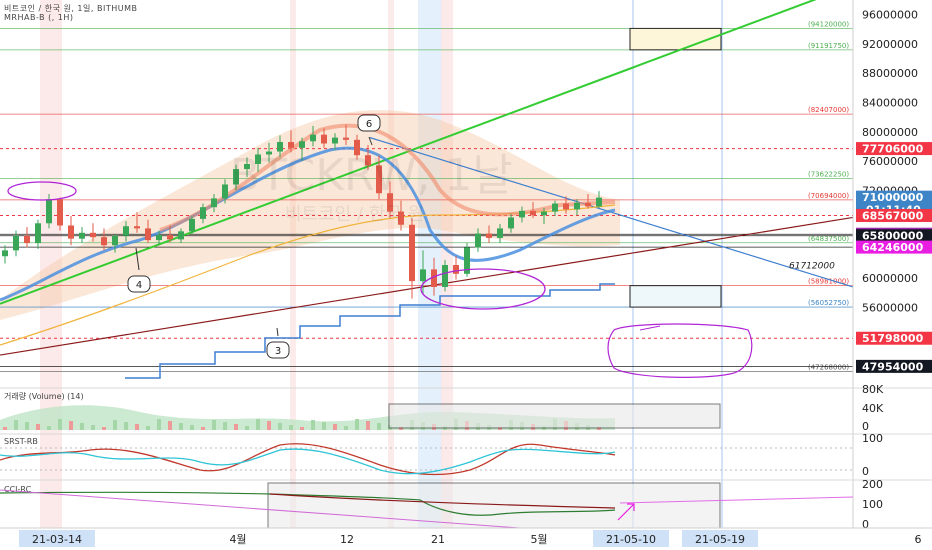 The image size is (932, 550). What do you see at coordinates (828, 110) in the screenshot?
I see `fib-level-label: (82407000)` at bounding box center [828, 110].